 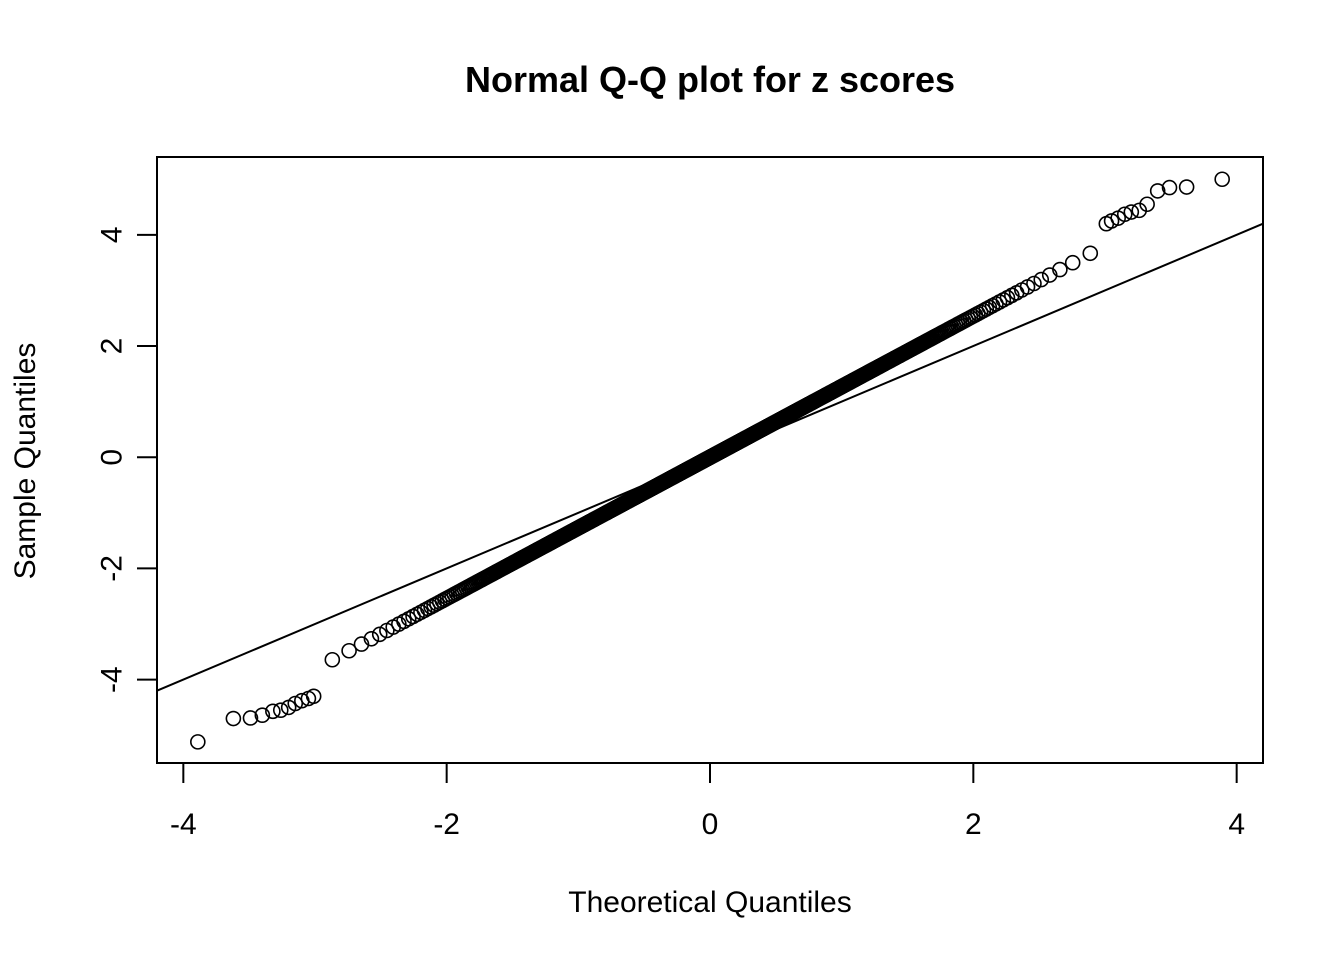 What do you see at coordinates (710, 824) in the screenshot?
I see `x-tick-label: 0` at bounding box center [710, 824].